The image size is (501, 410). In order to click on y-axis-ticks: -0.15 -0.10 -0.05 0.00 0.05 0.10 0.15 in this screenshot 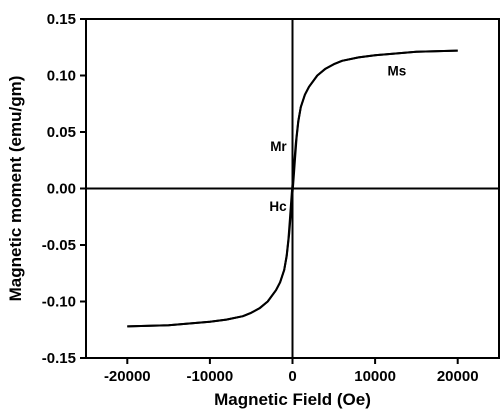, I will do `click(64, 189)`.